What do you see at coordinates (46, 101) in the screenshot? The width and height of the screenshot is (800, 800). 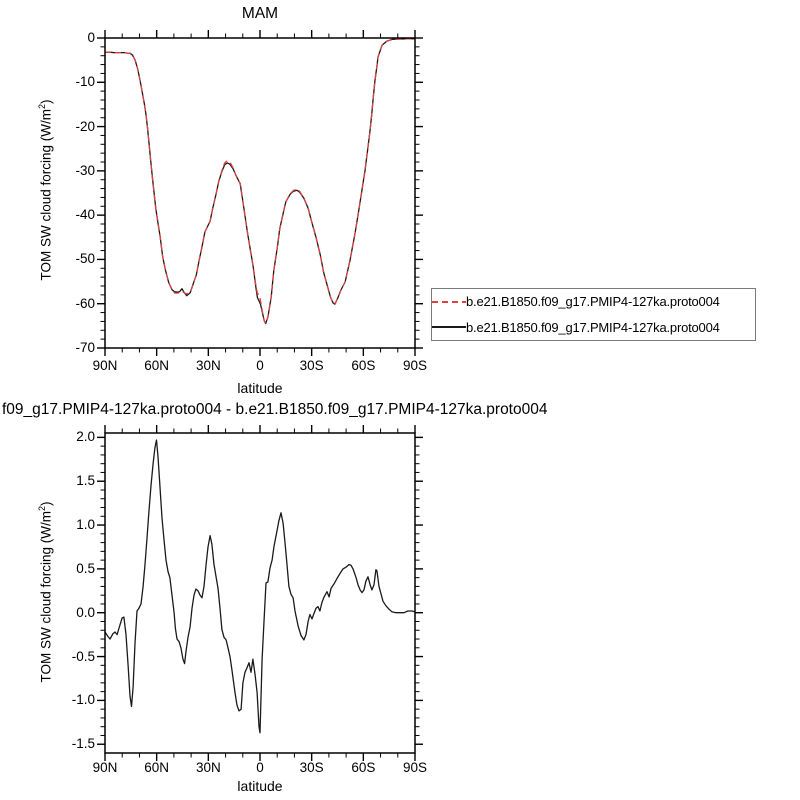 I see `top-y-axis-label-close: )` at bounding box center [46, 101].